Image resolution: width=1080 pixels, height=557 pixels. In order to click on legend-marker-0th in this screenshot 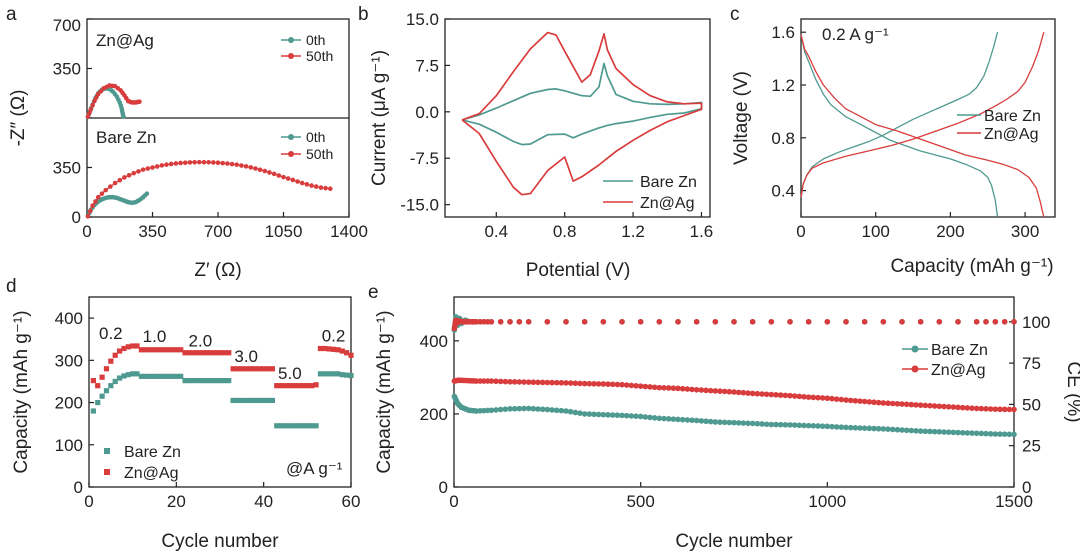, I will do `click(291, 137)`.